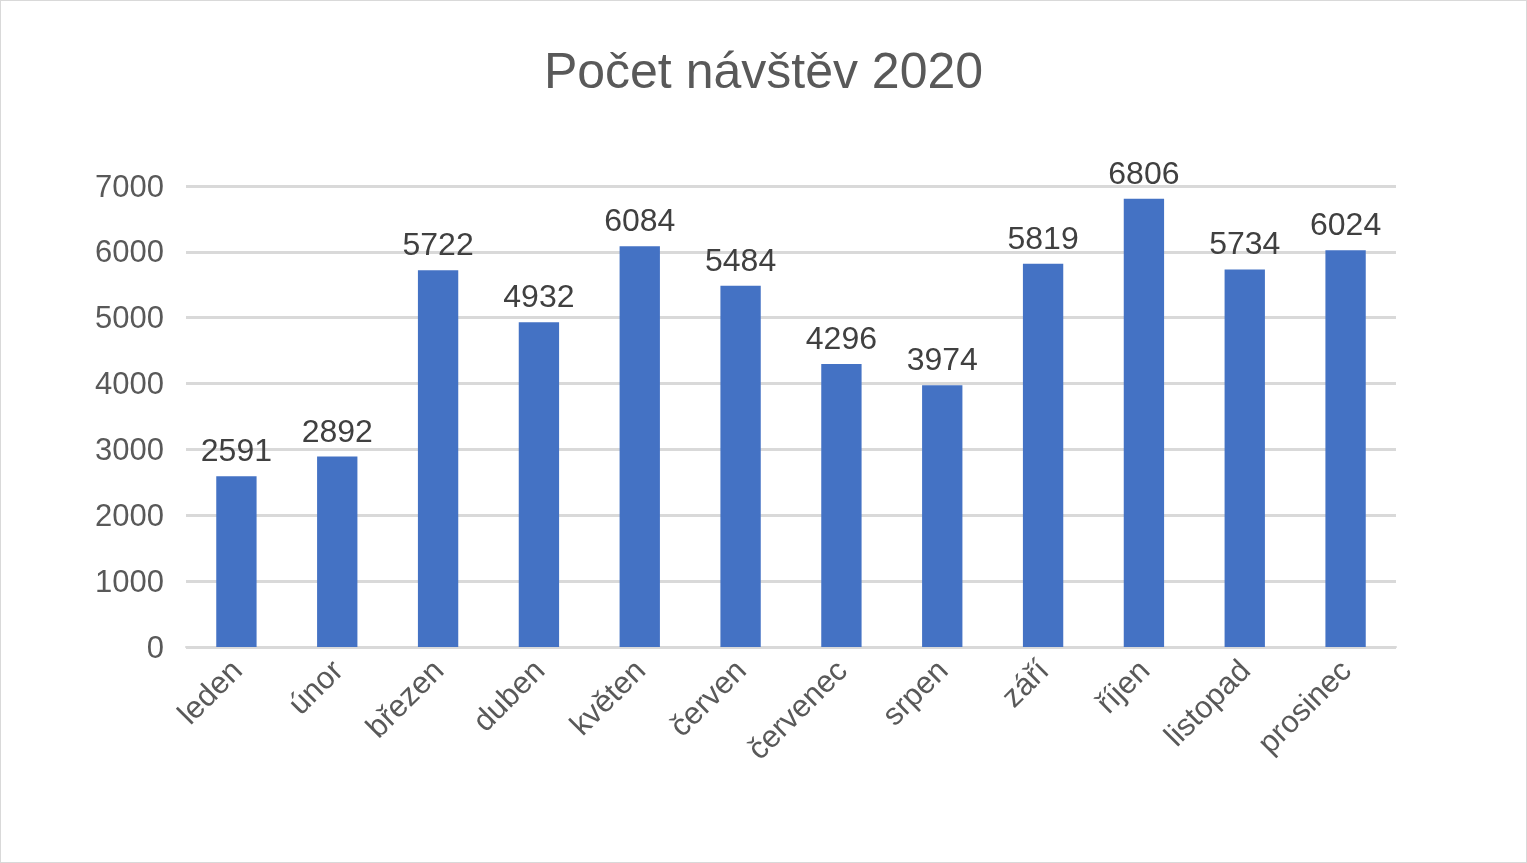 This screenshot has height=863, width=1527. What do you see at coordinates (640, 220) in the screenshot?
I see `data-label: 6084` at bounding box center [640, 220].